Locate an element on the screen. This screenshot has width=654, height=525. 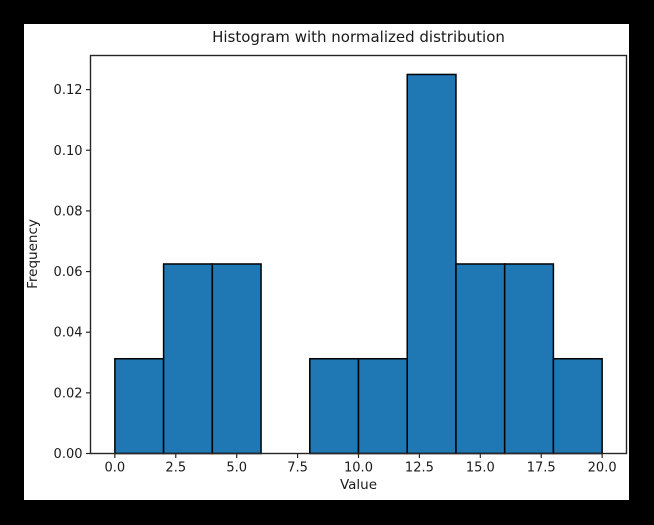
y-tick-label: 0.08 is located at coordinates (68, 211).